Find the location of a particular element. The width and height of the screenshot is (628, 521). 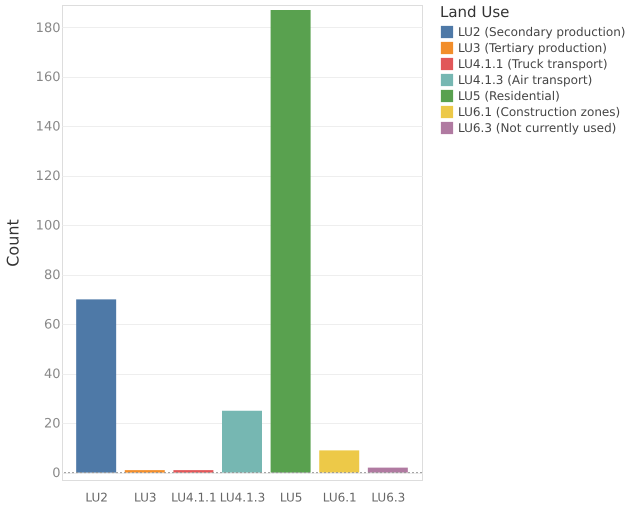

y-tick-label: 20 is located at coordinates (52, 424).